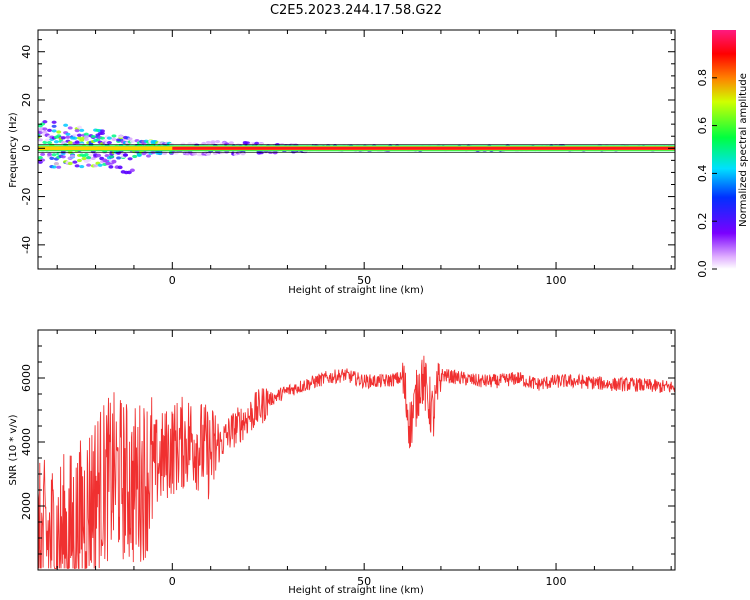 Image resolution: width=750 pixels, height=600 pixels. Describe the element at coordinates (26, 100) in the screenshot. I see `spectrogram-ytick-label: 20` at that location.